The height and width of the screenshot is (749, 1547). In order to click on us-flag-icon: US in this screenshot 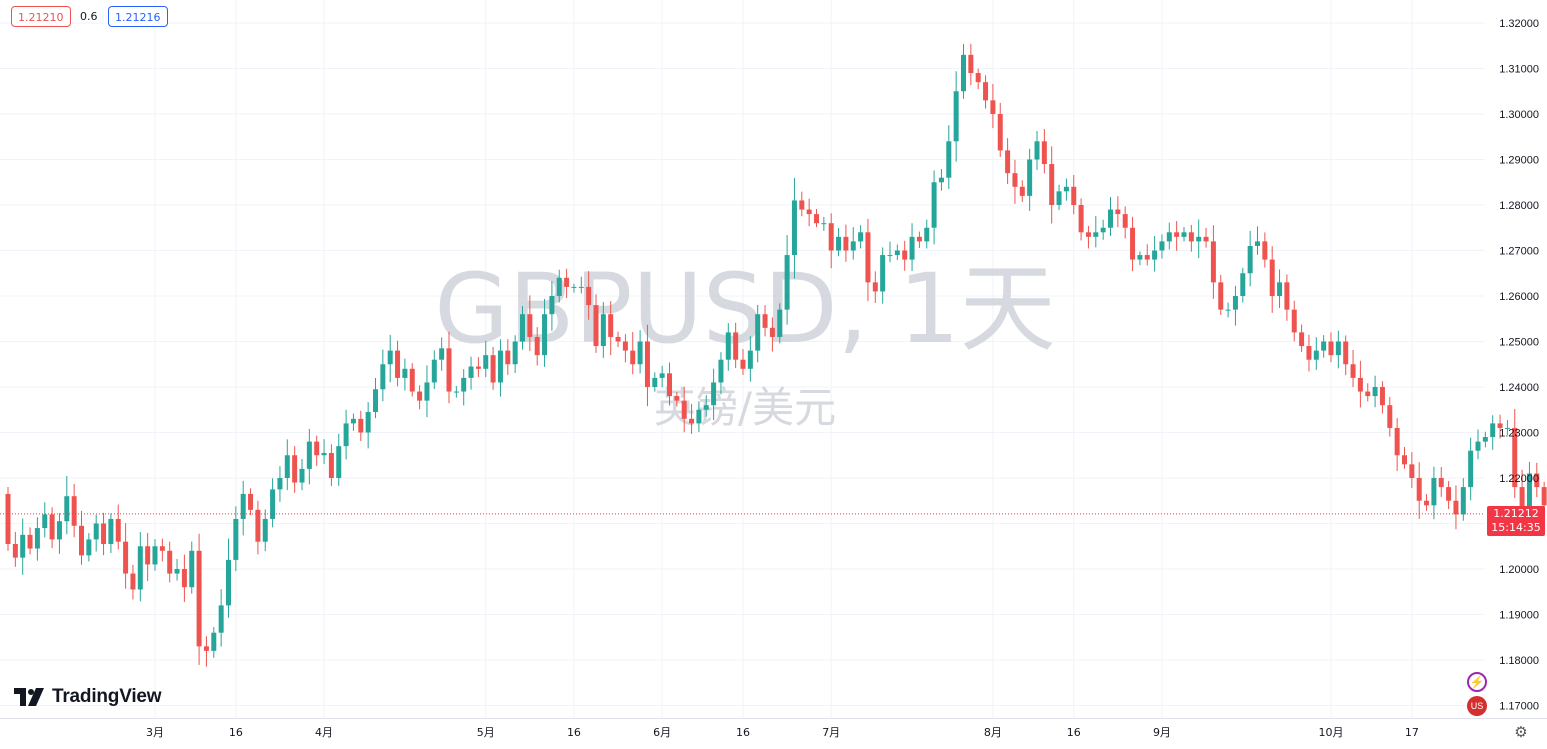, I will do `click(1477, 706)`.